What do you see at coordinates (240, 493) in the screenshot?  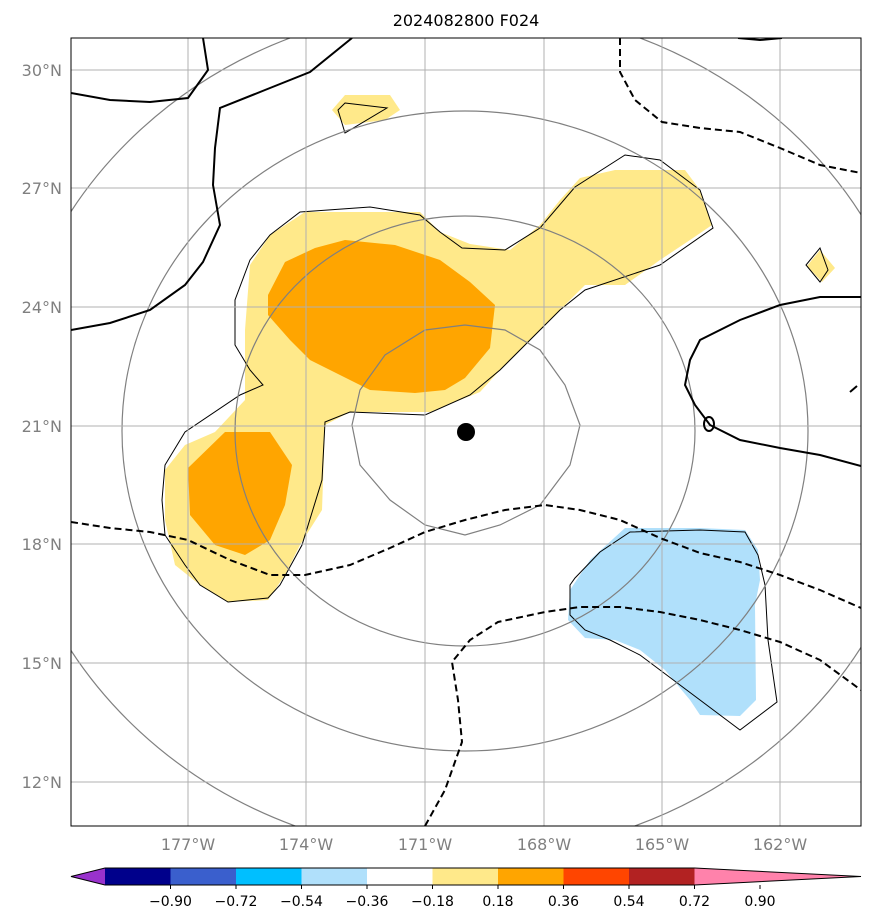 I see `positive-anomaly-orange-south` at bounding box center [240, 493].